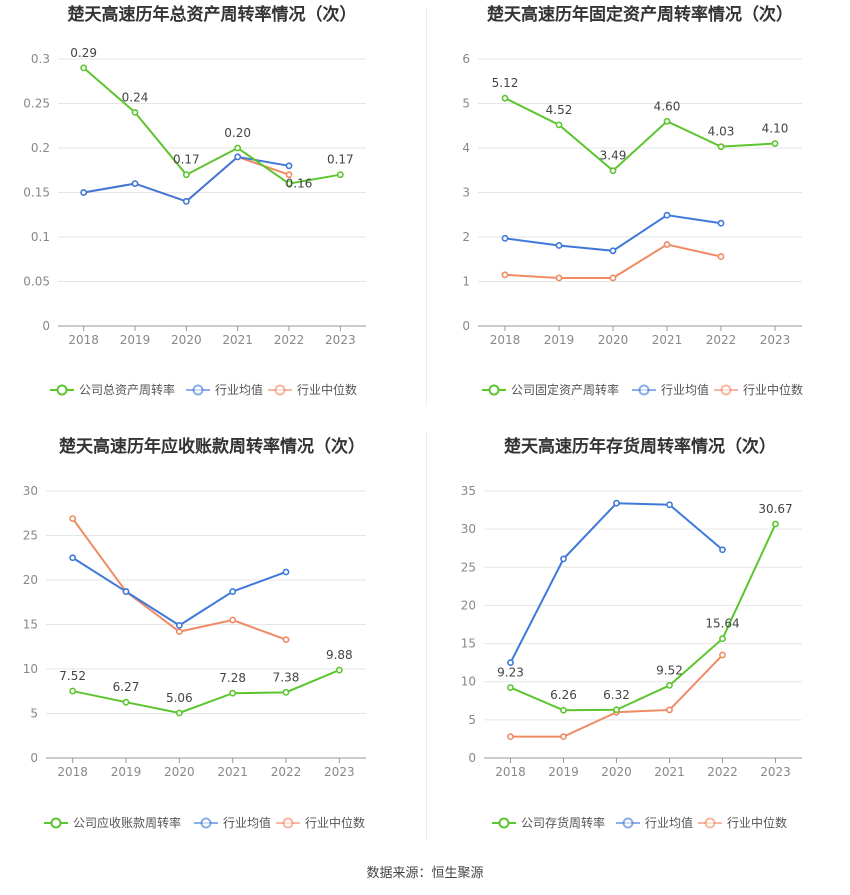 This screenshot has width=850, height=895. I want to click on y-tick-label: 0.1, so click(40, 237).